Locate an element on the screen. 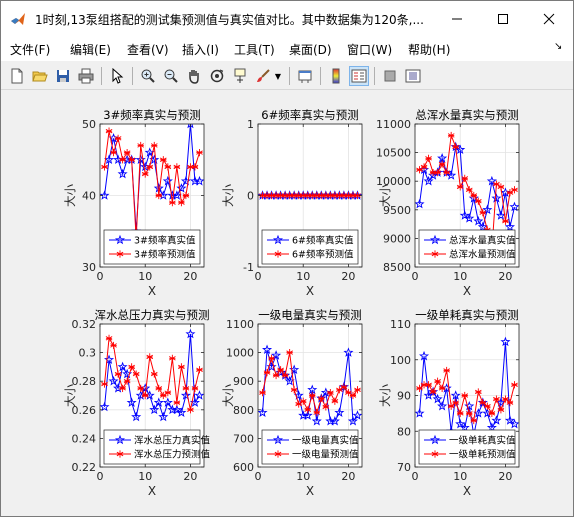 The width and height of the screenshot is (574, 517). y-tick-label: 90 is located at coordinates (404, 396).